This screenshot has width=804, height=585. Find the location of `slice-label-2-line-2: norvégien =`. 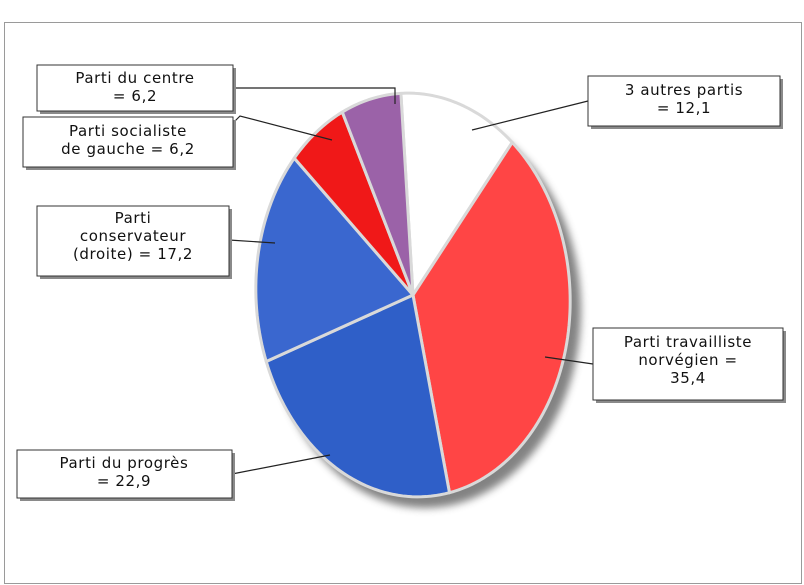

slice-label-2-line-2: norvégien = is located at coordinates (687, 360).